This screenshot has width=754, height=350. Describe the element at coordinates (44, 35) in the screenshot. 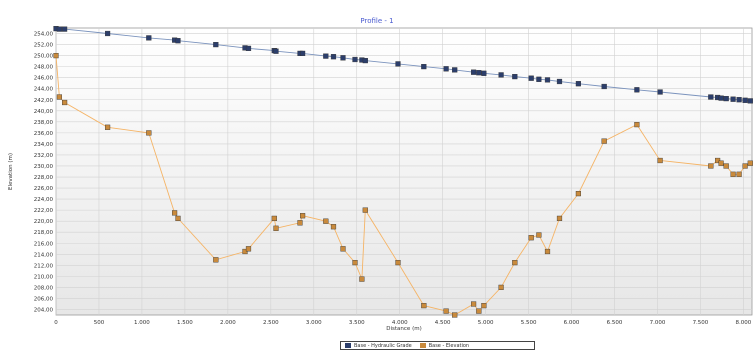

I see `y-tick-label: 254,00` at that location.